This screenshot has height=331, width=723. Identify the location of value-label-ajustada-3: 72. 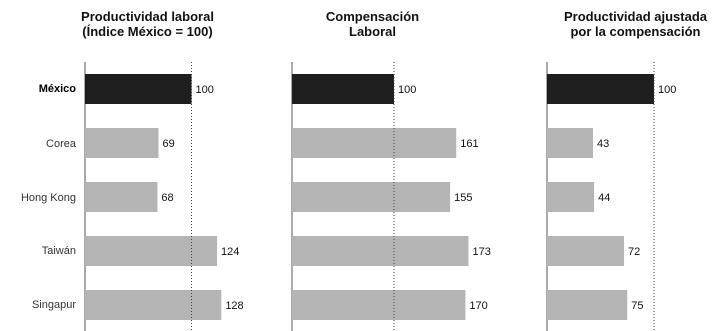
(634, 252).